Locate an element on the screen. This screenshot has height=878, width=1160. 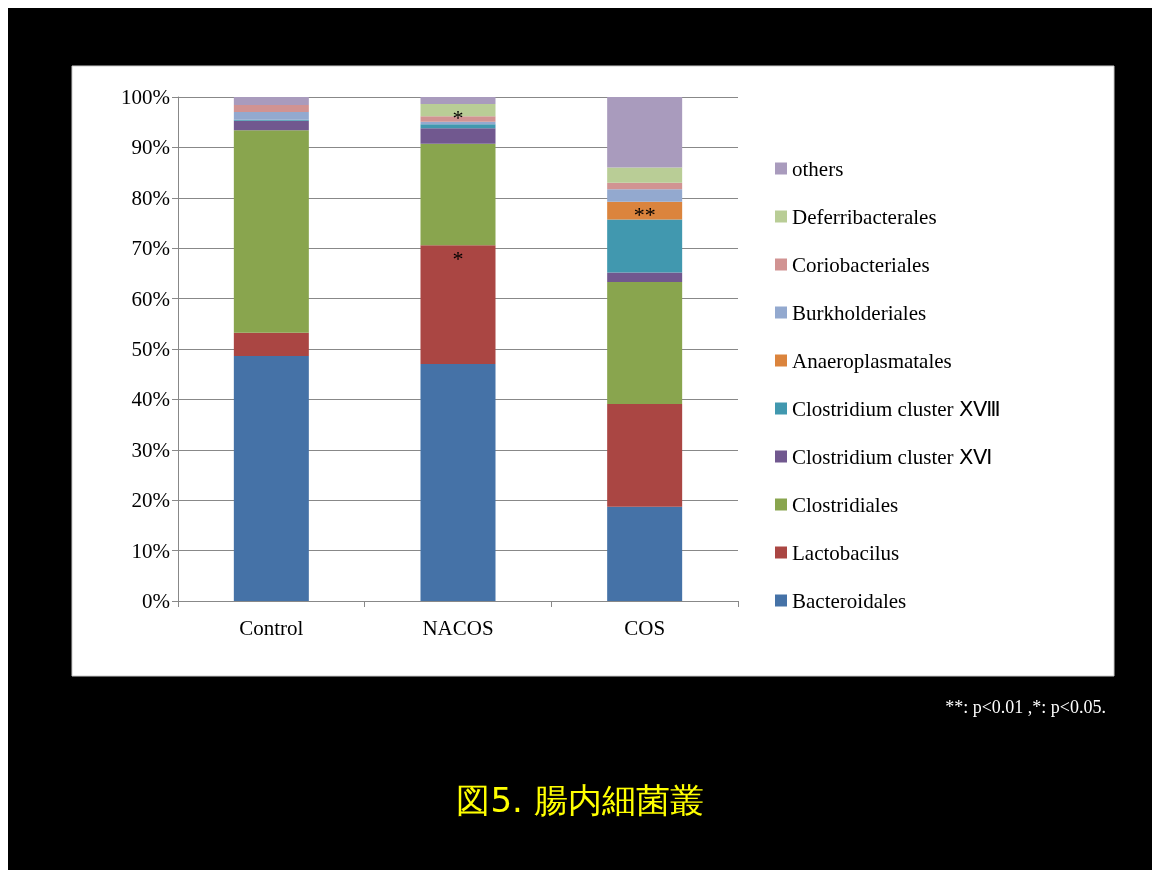
text: 図5. 腸内細菌叢 is located at coordinates (580, 800).